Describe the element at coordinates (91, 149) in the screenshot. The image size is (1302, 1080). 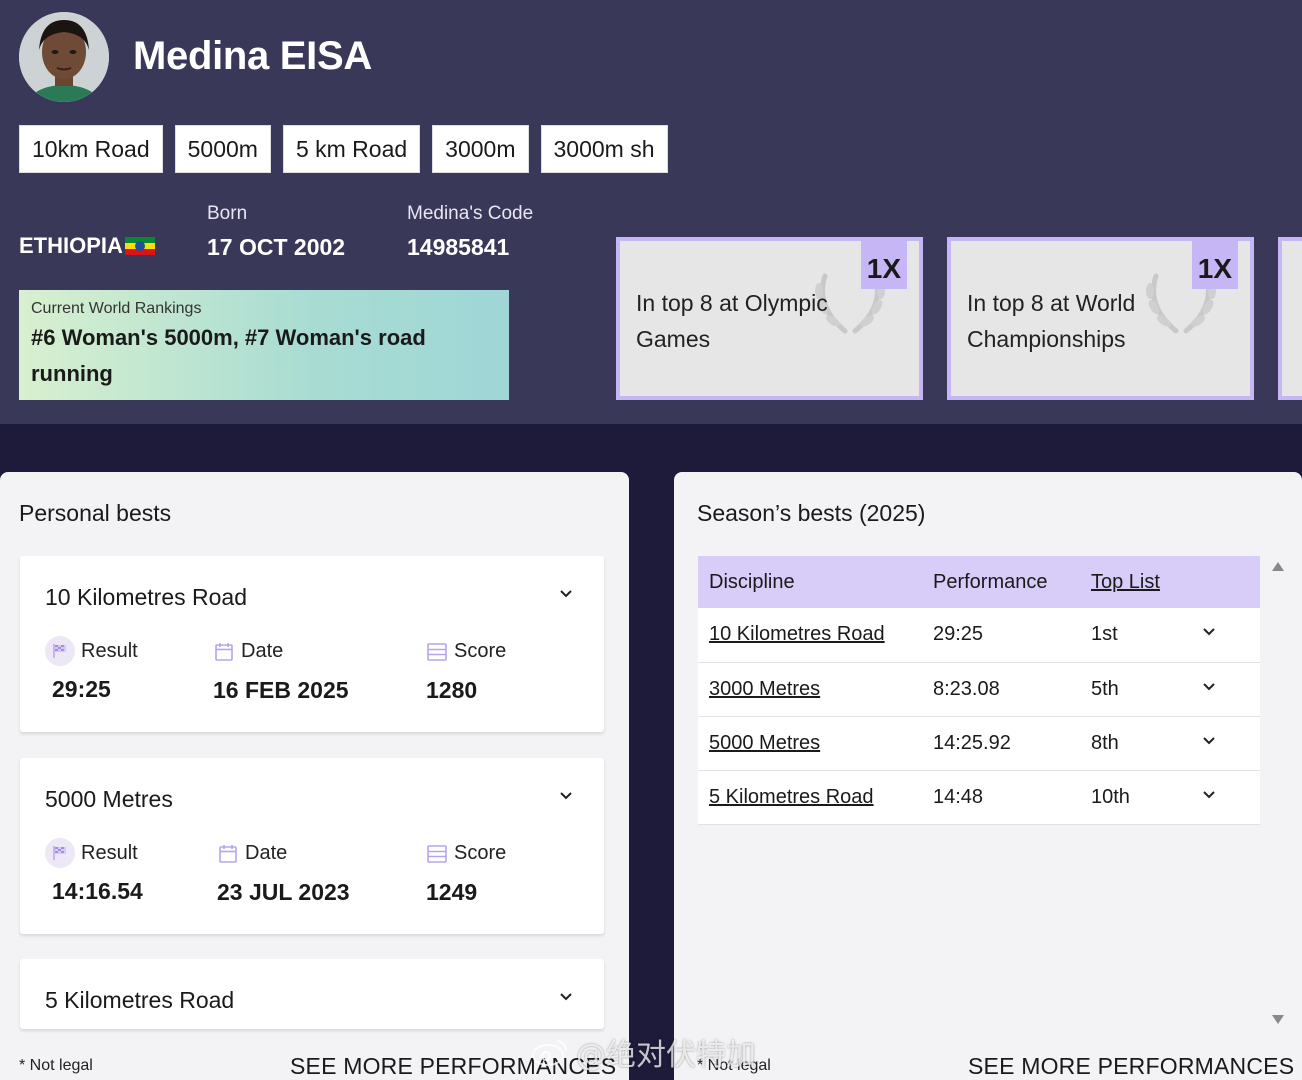
I see `discipline-tag: 10km Road` at that location.